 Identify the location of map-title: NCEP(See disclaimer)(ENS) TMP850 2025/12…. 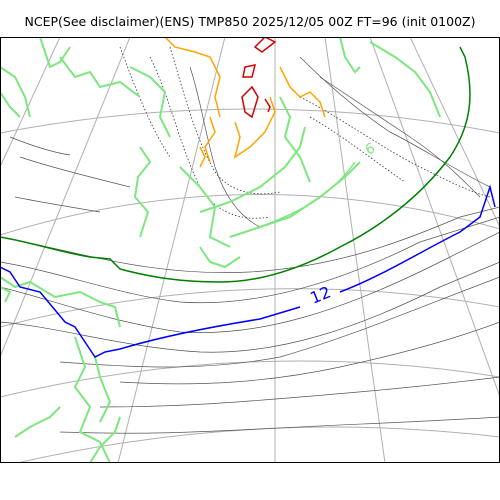
(250, 21).